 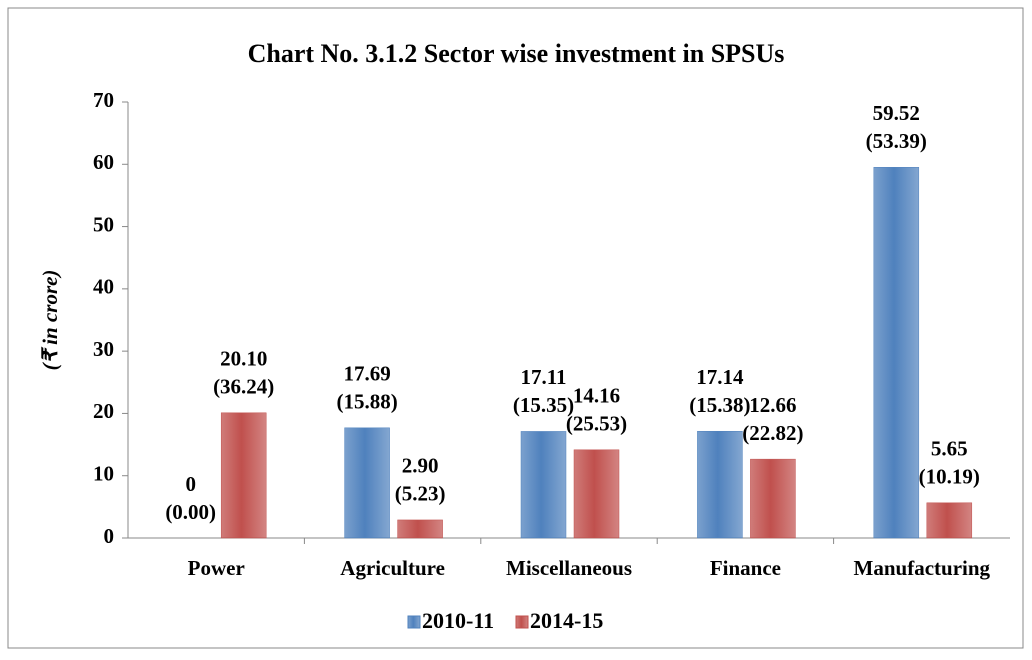 What do you see at coordinates (458, 620) in the screenshot?
I see `legend-label: 2010-11` at bounding box center [458, 620].